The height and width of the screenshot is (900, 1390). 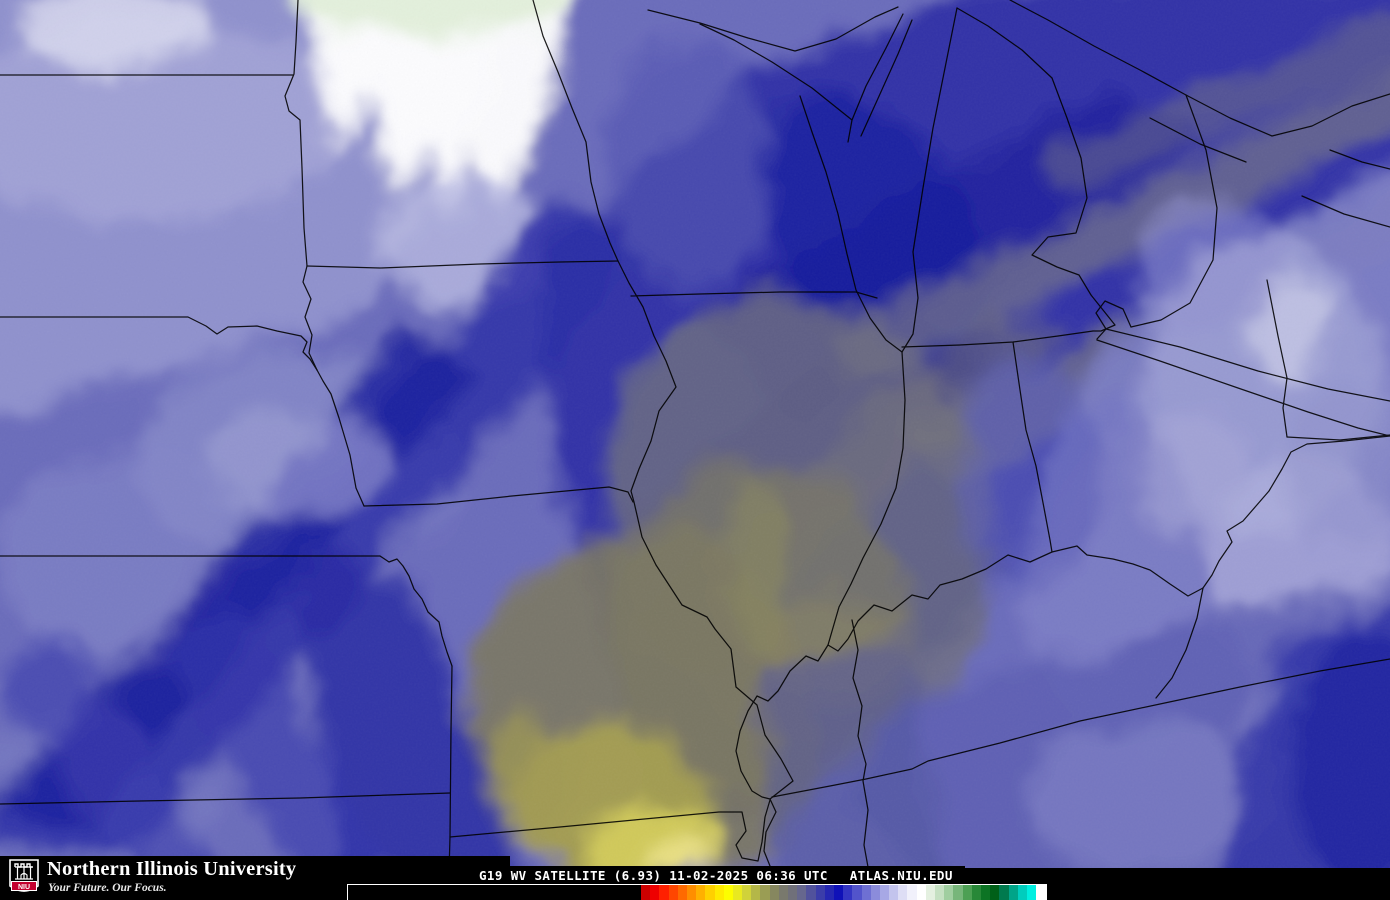 What do you see at coordinates (1296, 512) in the screenshot?
I see `border-wv-oh-river` at bounding box center [1296, 512].